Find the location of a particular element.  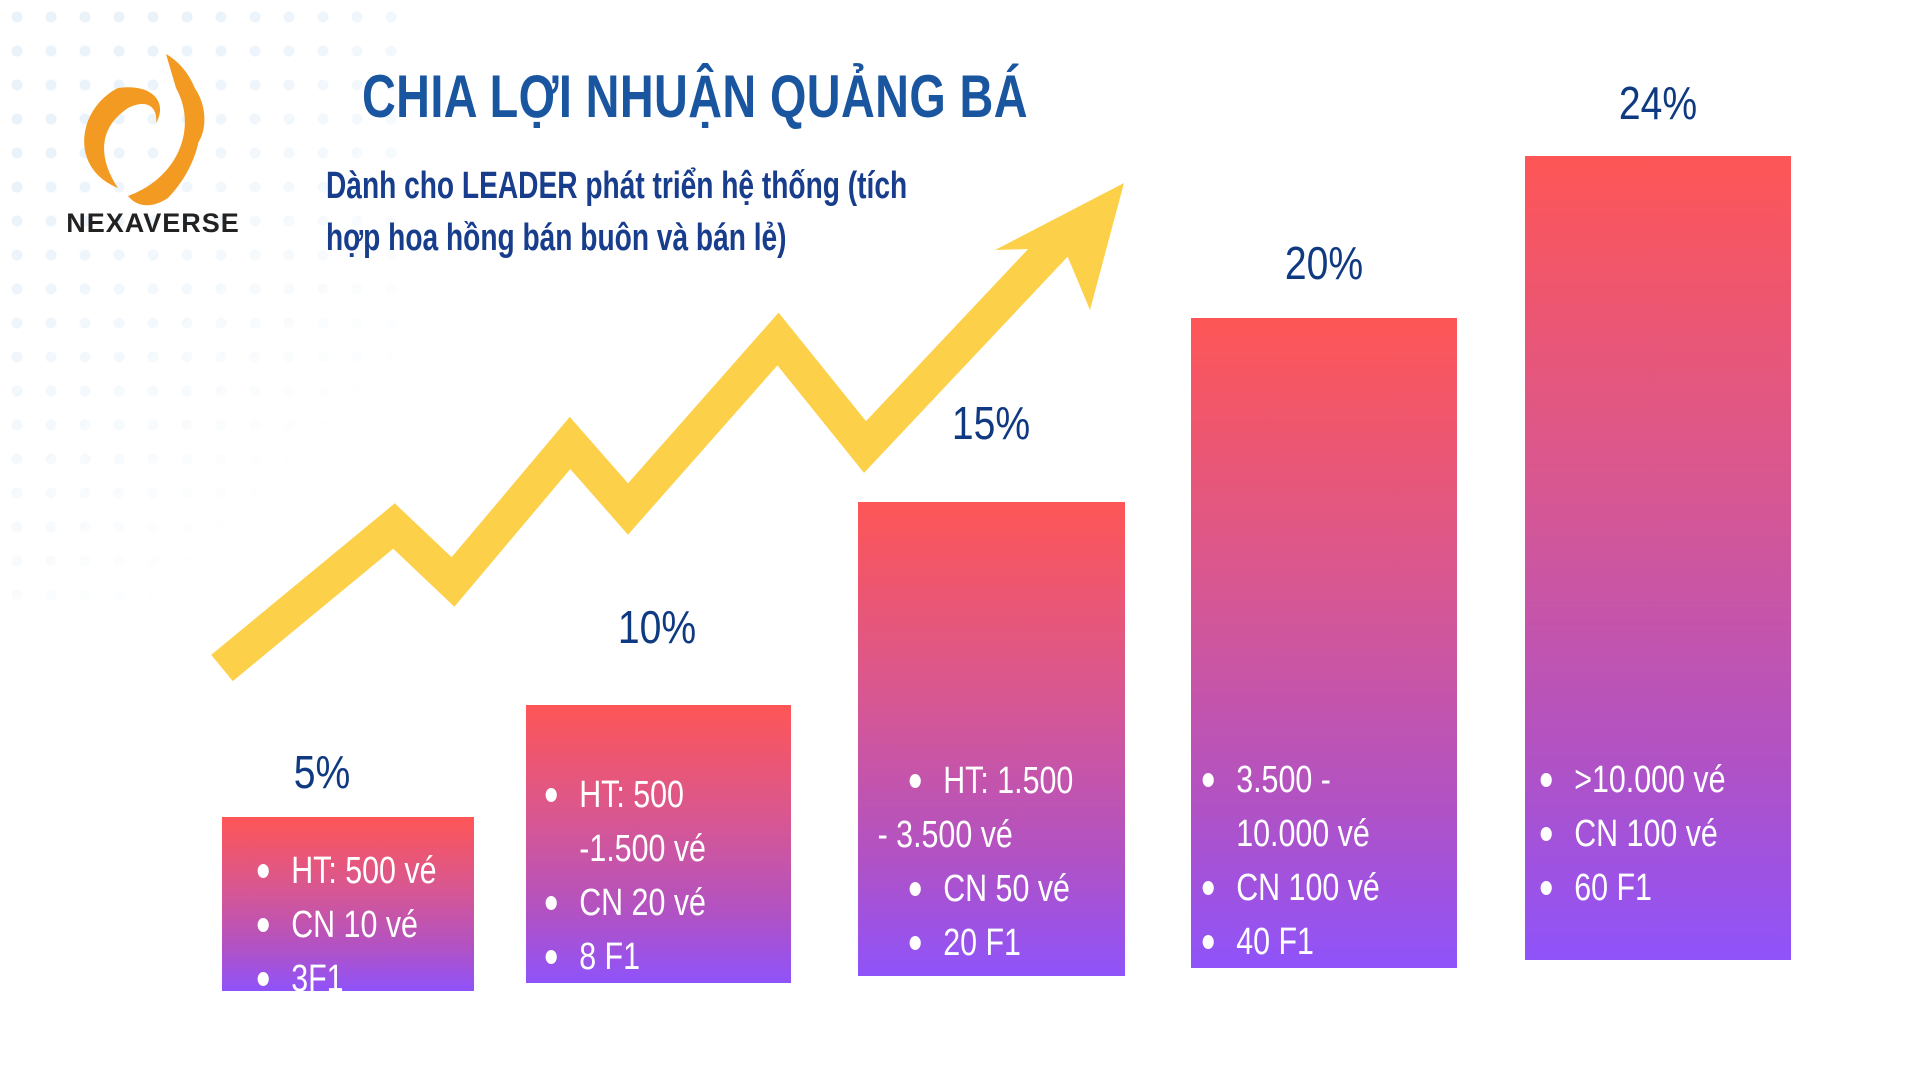

tier-1-line-3: 3F1 is located at coordinates (346, 979).